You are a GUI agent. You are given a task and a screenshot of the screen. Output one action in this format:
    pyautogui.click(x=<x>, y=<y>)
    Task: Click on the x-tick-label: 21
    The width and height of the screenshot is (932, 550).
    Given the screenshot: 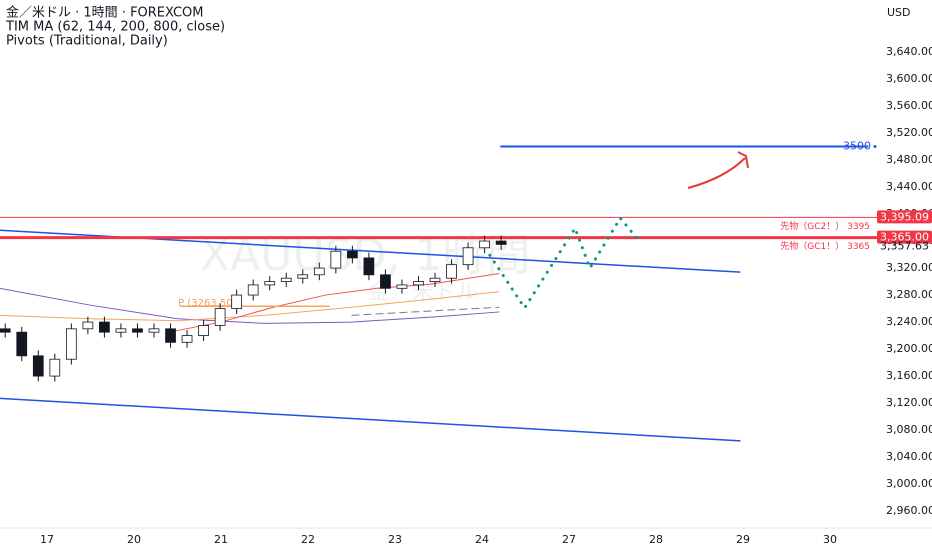 What is the action you would take?
    pyautogui.click(x=221, y=539)
    